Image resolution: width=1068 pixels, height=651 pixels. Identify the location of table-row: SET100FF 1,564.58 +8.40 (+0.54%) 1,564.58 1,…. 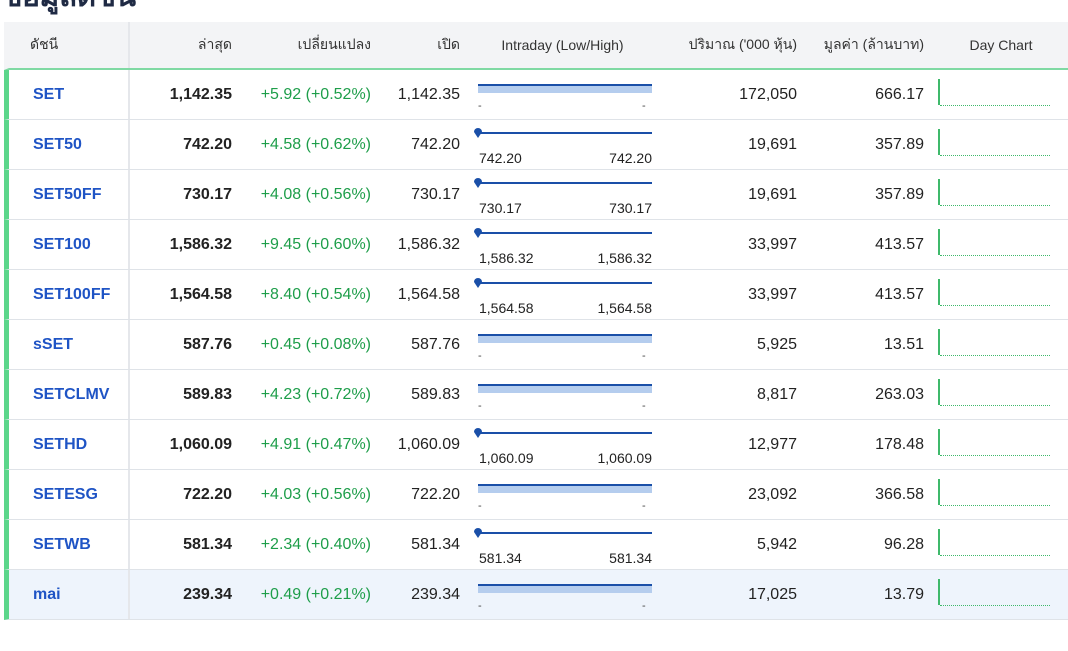
(536, 295).